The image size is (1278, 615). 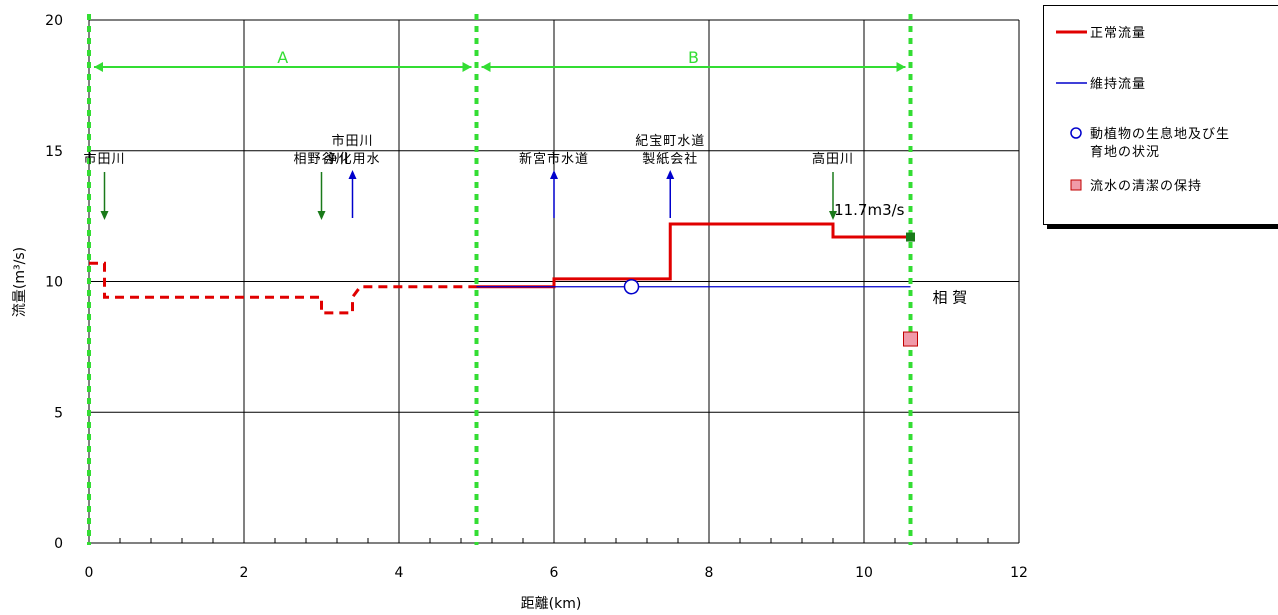 I want to click on endpoint-marker, so click(x=910, y=237).